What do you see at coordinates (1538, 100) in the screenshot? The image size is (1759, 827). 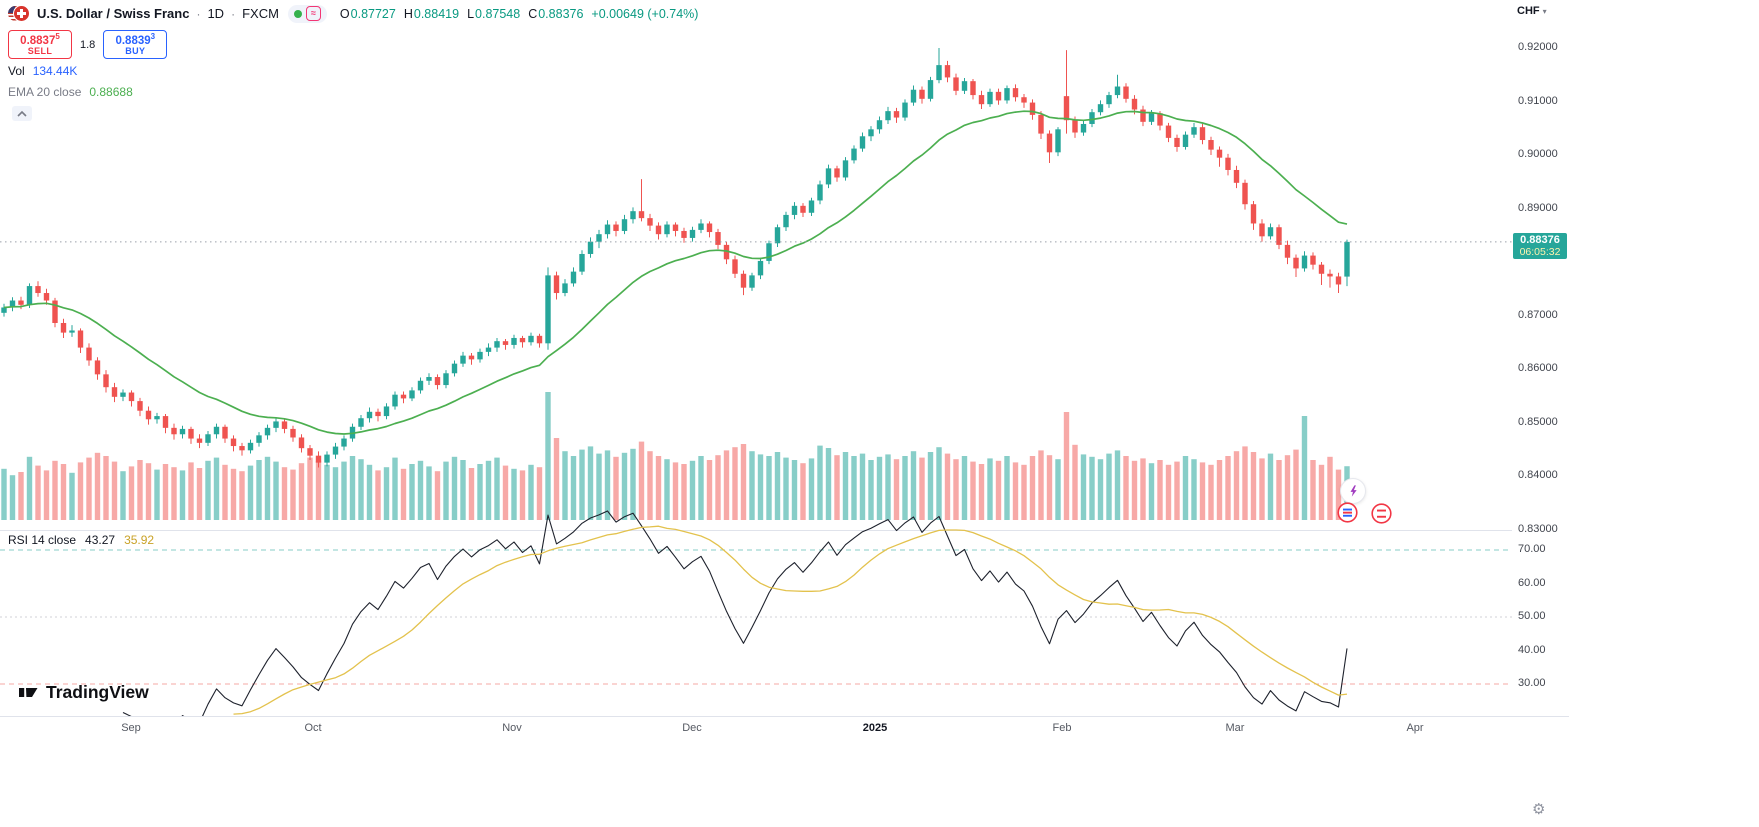 I see `price-axis-label: 0.91000` at bounding box center [1538, 100].